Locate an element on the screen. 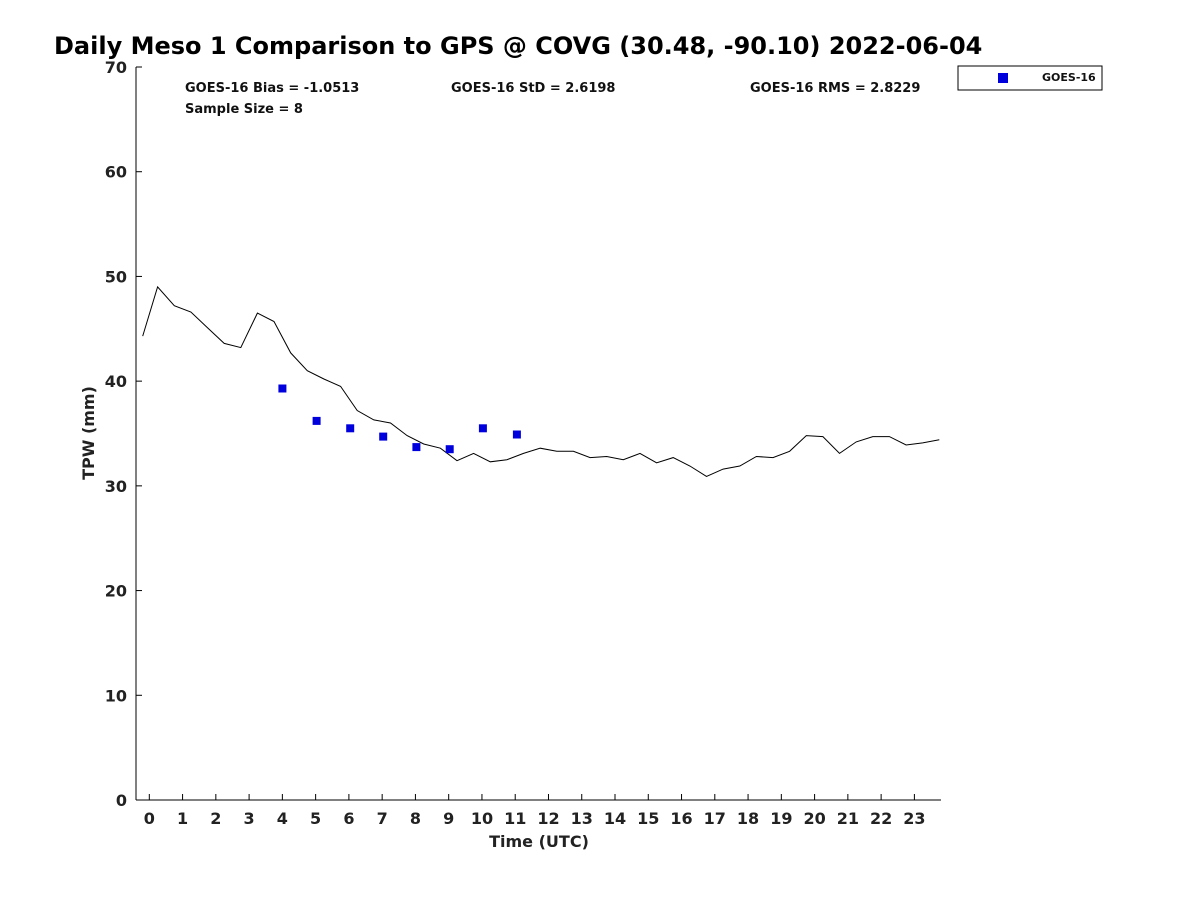 The height and width of the screenshot is (900, 1200). y-tick-label: 70 is located at coordinates (116, 67).